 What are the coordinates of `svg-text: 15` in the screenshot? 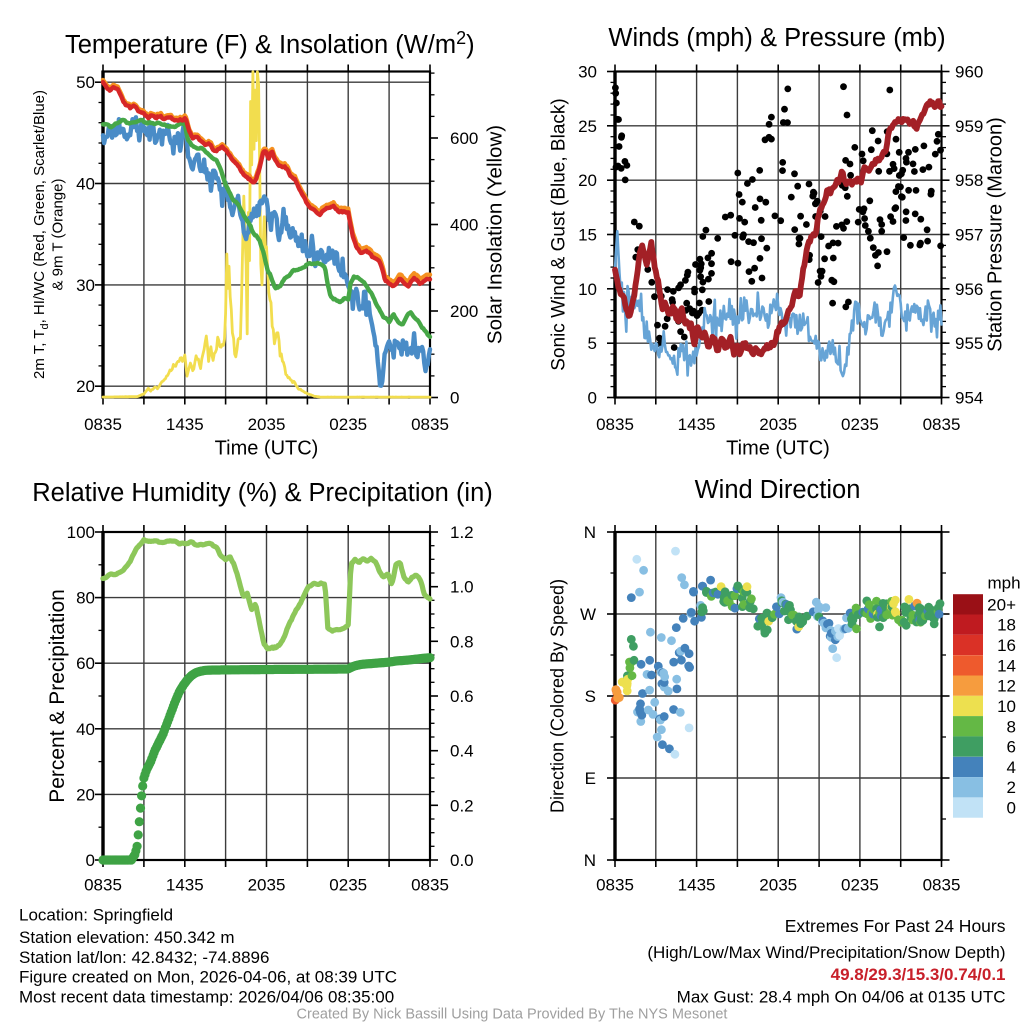 It's located at (587, 235).